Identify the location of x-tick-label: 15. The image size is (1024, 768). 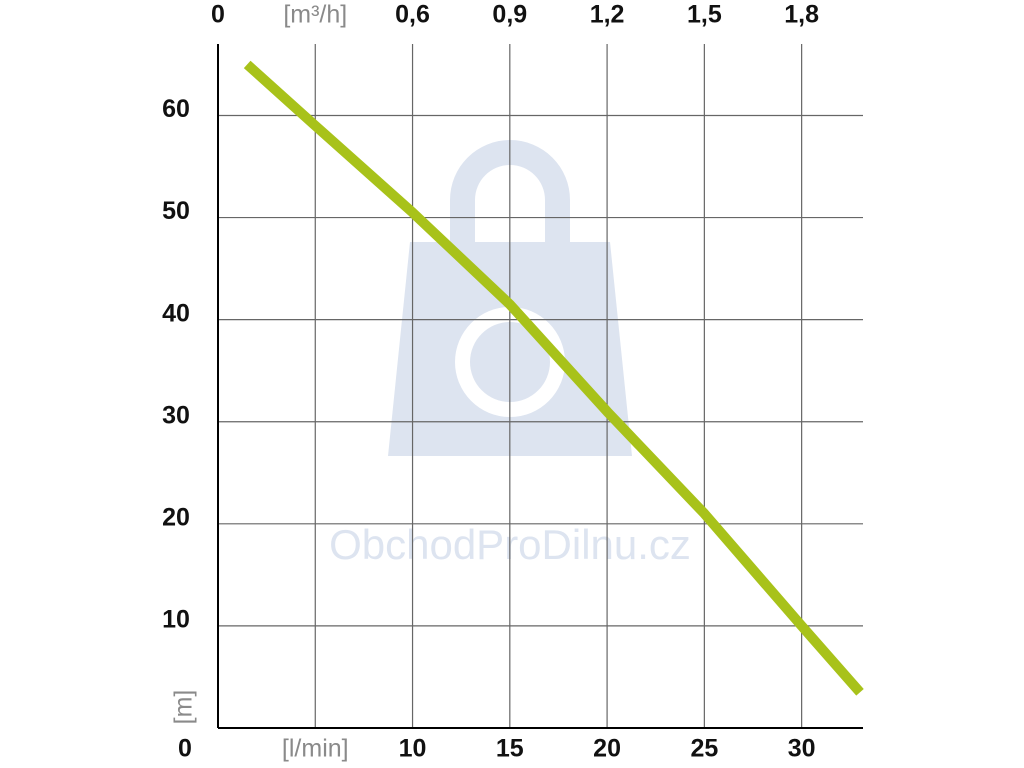
(510, 749).